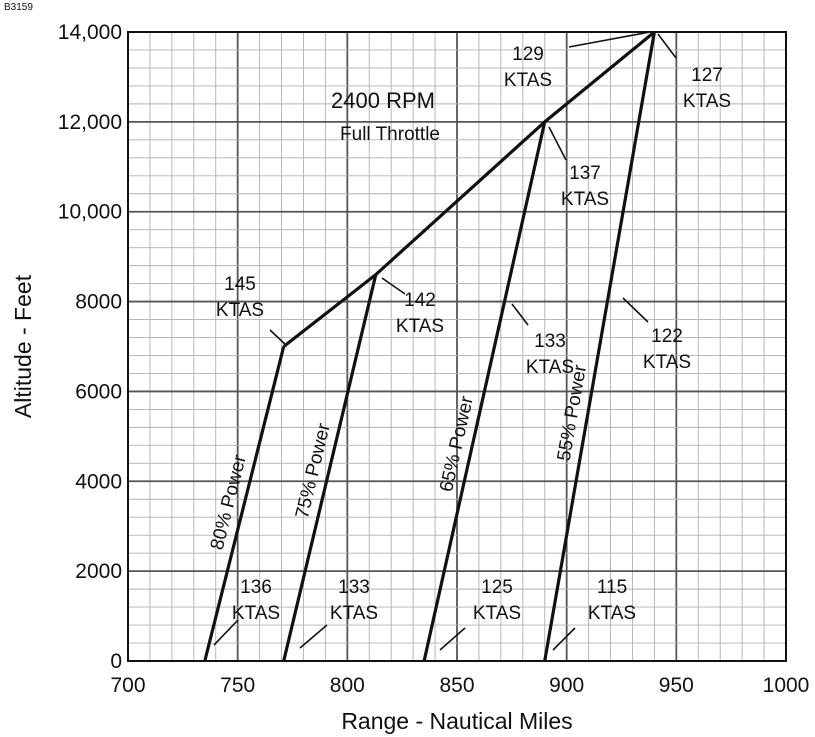 This screenshot has width=815, height=737. Describe the element at coordinates (676, 685) in the screenshot. I see `x-tick-label: 950` at that location.